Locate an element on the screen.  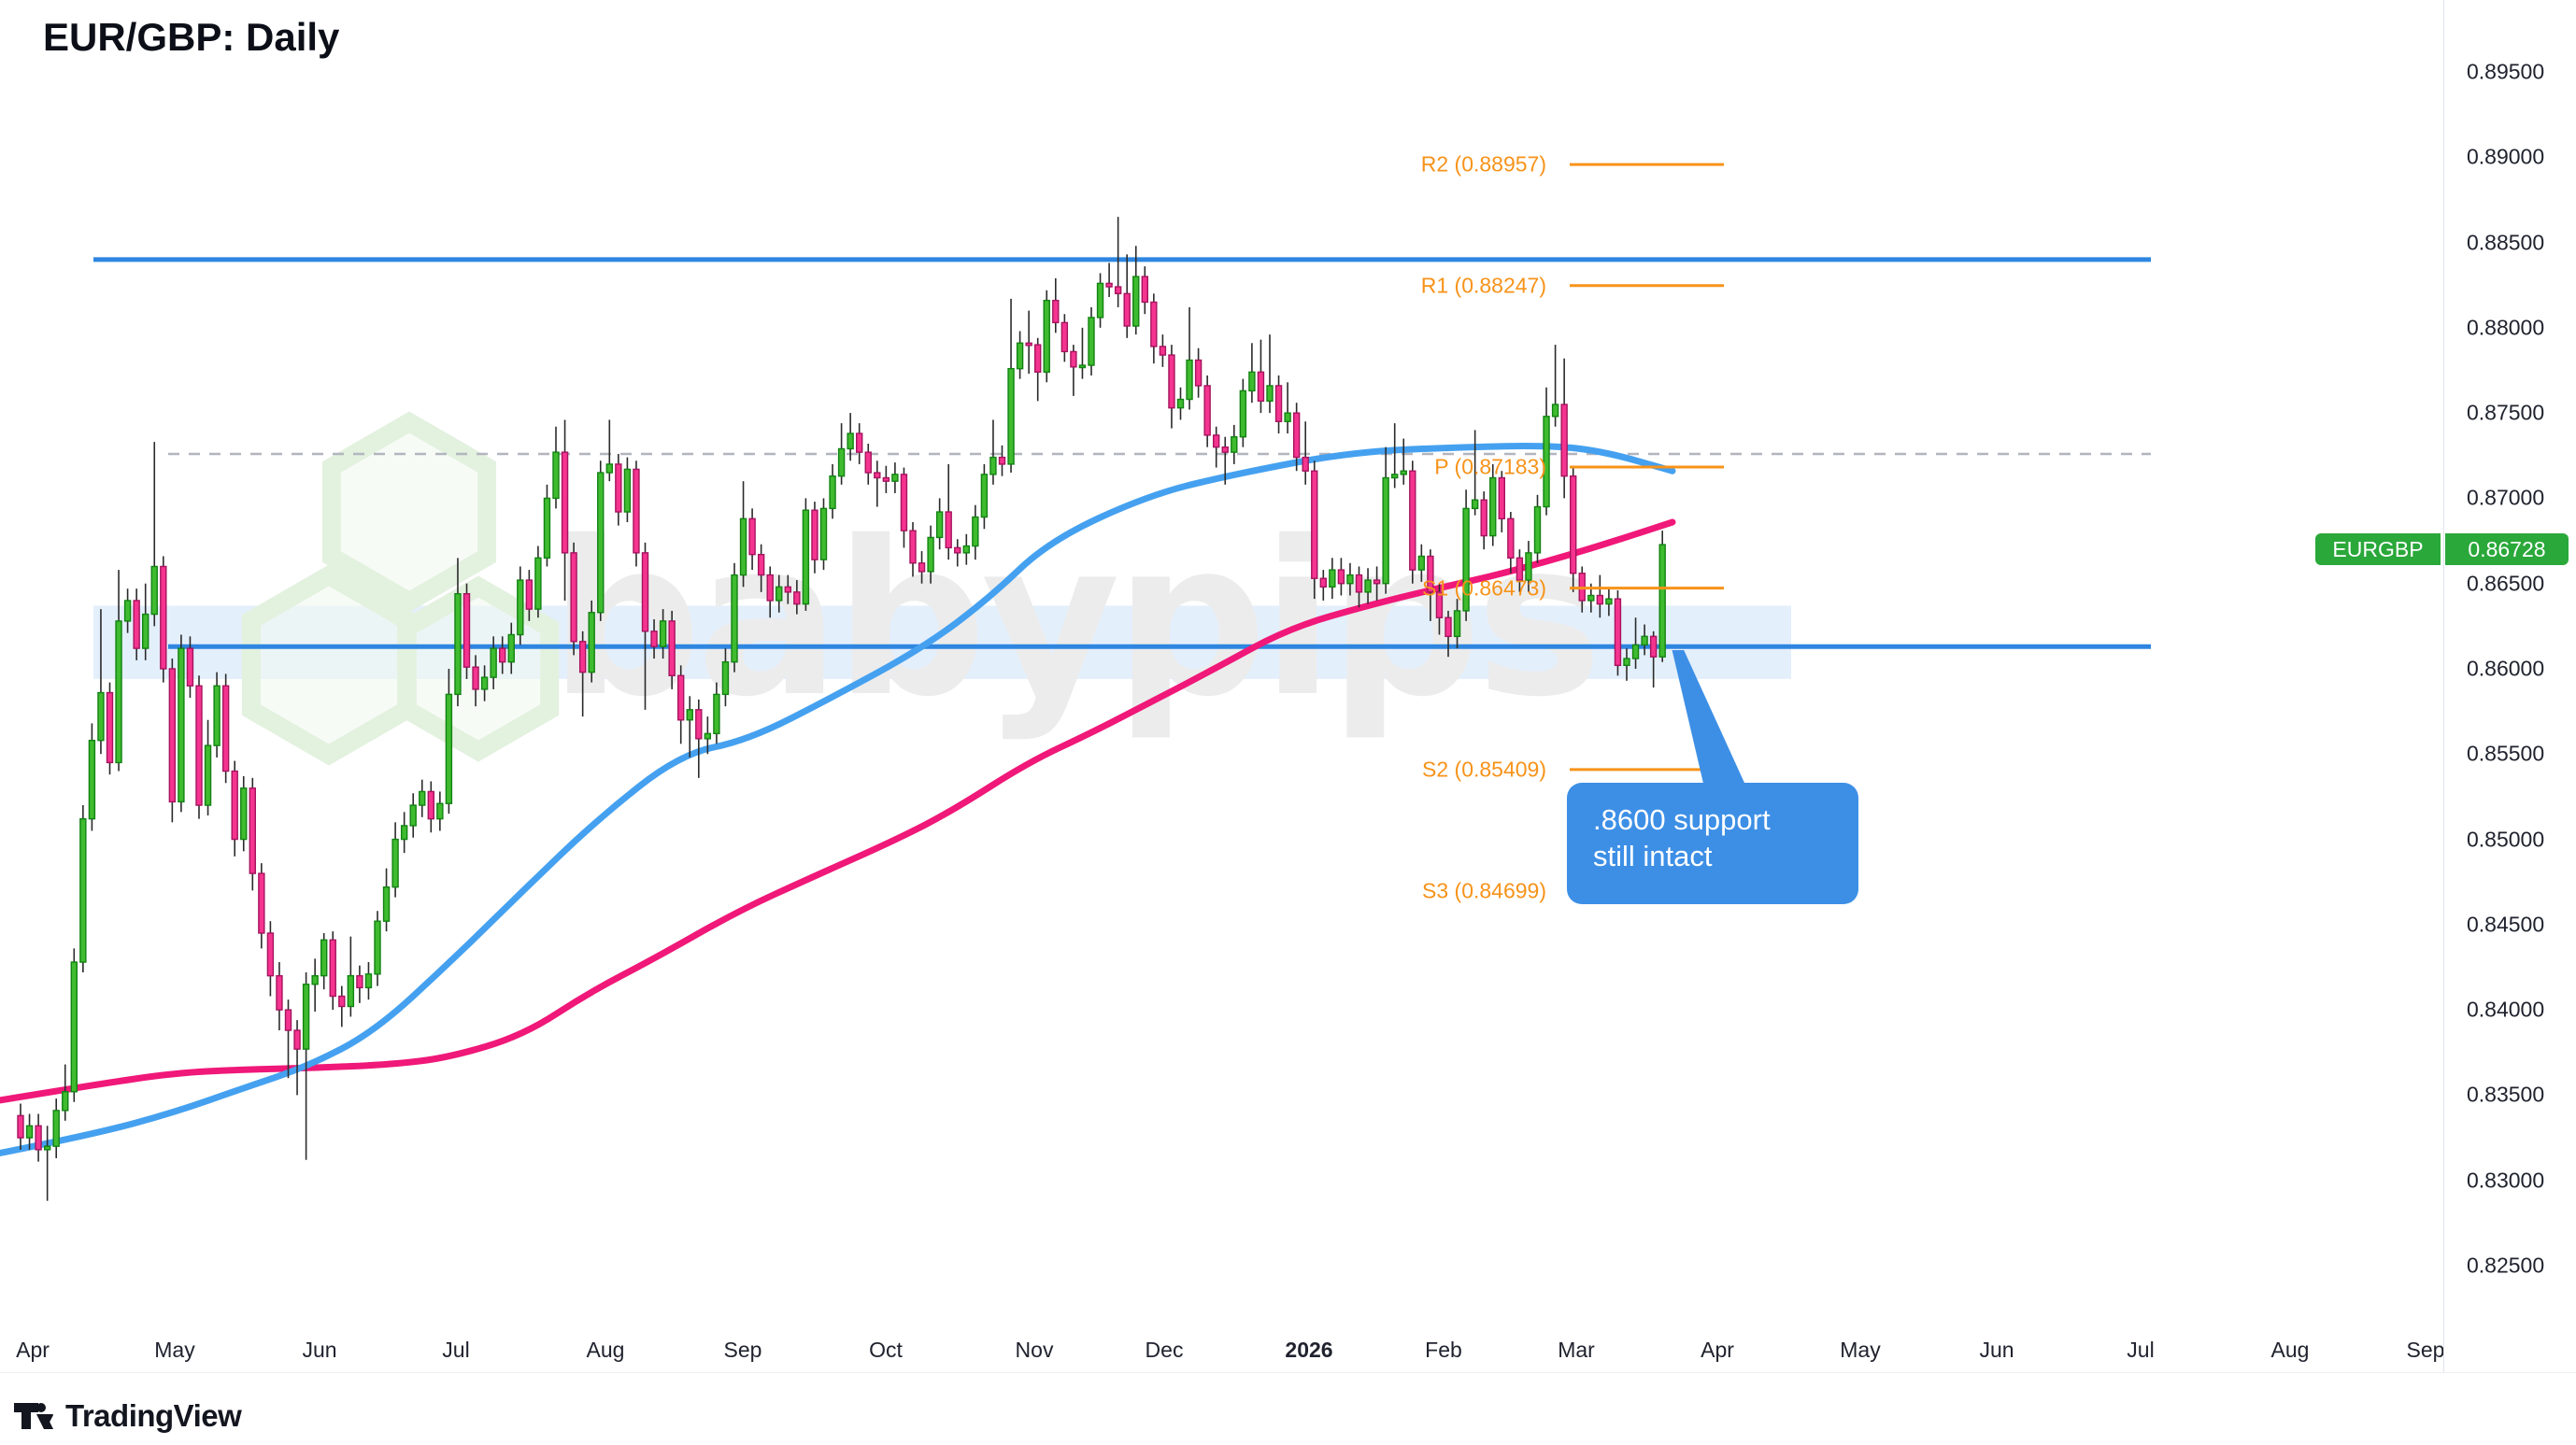
tradingview-logo-text: TradingView is located at coordinates (153, 1415).